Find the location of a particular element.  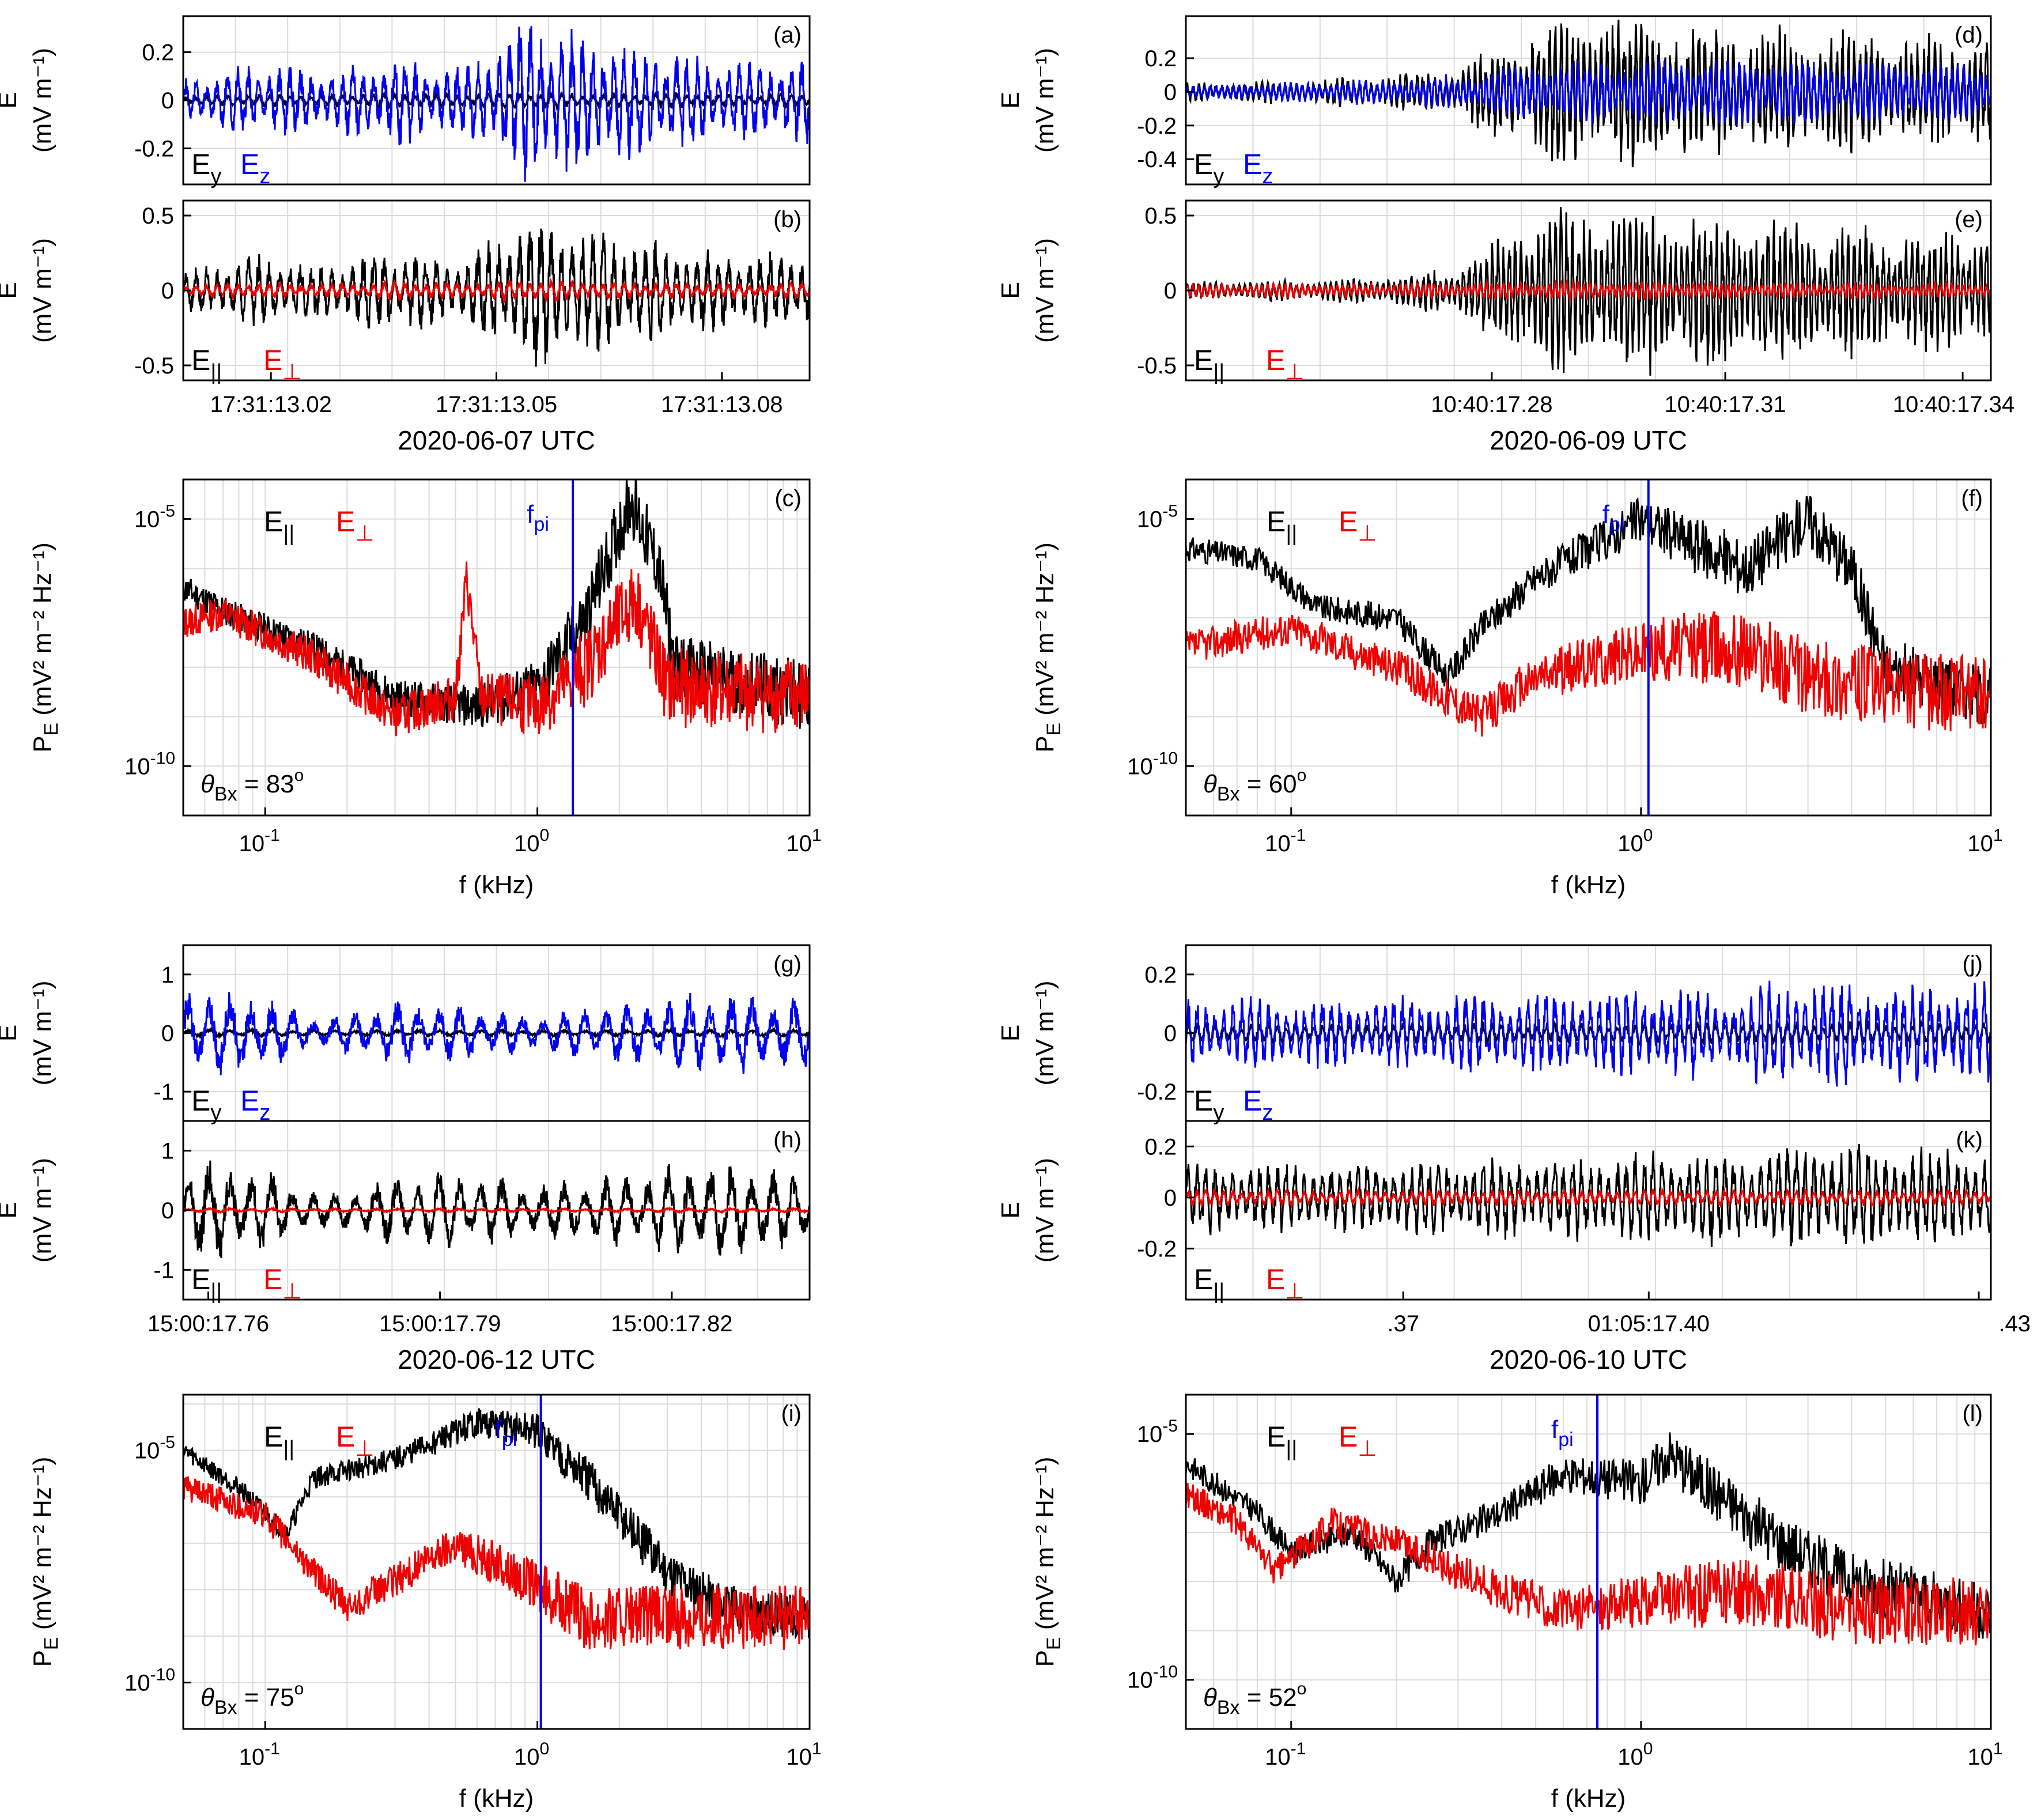

panel-l-ylabel: PE (mV² m⁻² Hz⁻¹) is located at coordinates (1048, 1562).